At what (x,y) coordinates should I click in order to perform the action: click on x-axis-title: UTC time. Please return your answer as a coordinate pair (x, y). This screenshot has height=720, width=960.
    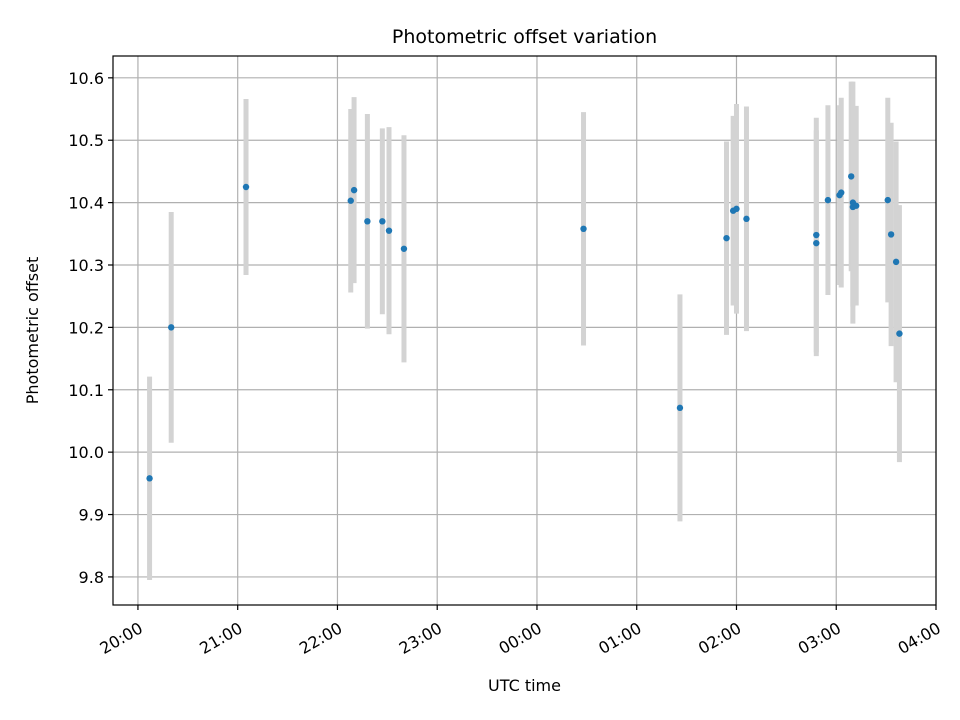
    Looking at the image, I should click on (524, 685).